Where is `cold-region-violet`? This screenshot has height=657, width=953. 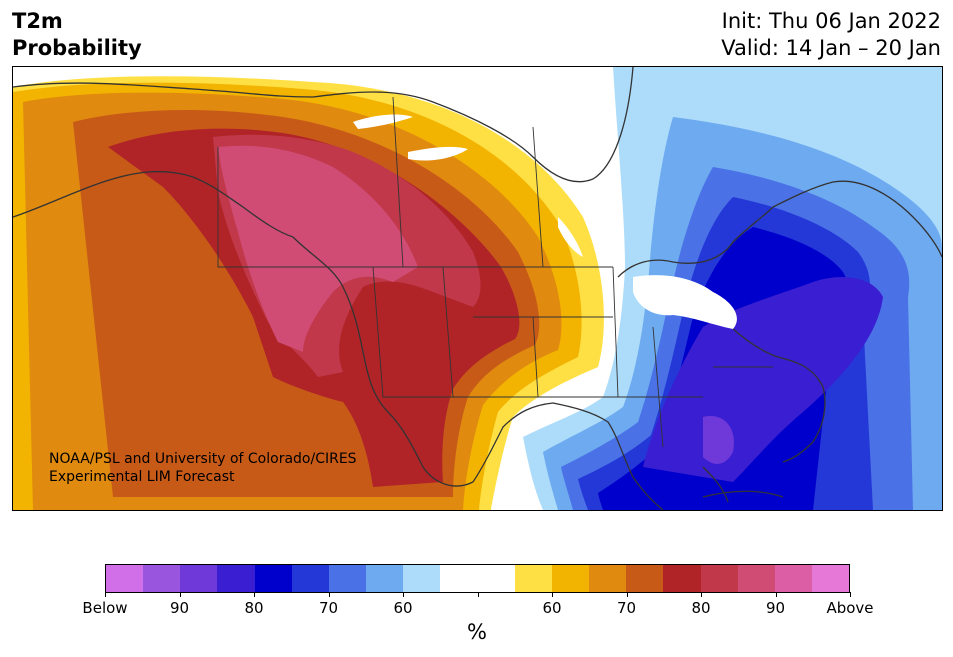 cold-region-violet is located at coordinates (718, 440).